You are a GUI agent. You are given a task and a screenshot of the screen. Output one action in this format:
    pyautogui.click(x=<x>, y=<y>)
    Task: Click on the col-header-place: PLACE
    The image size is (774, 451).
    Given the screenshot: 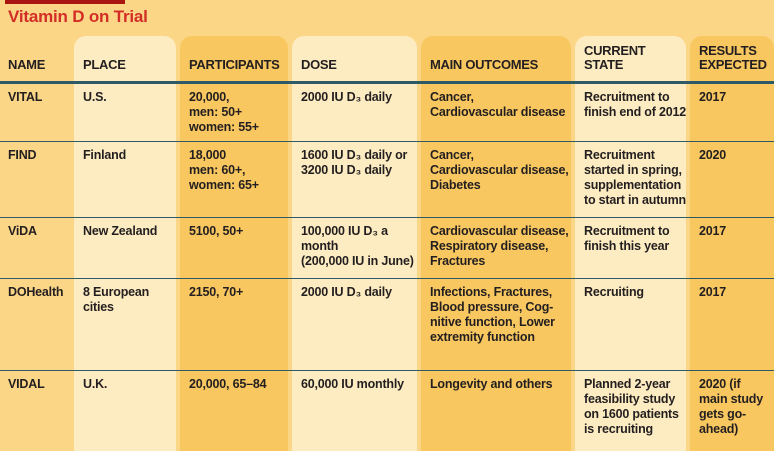 What is the action you would take?
    pyautogui.click(x=104, y=64)
    